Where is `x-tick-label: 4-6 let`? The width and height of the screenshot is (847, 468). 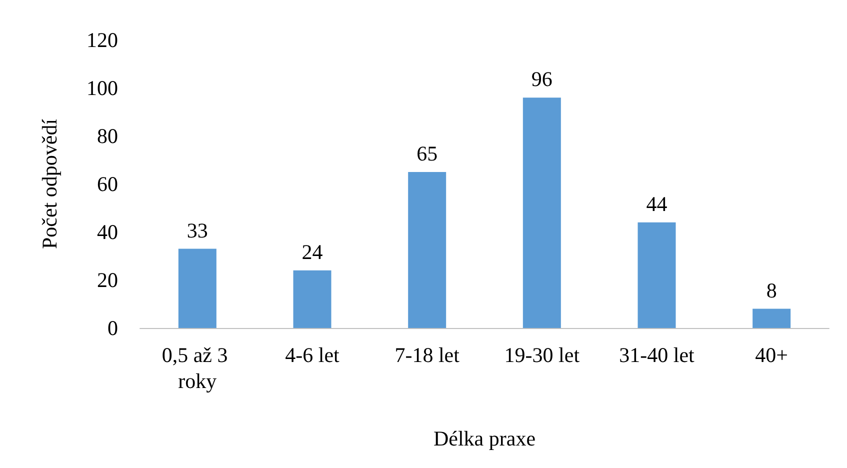
x-tick-label: 4-6 let is located at coordinates (312, 355).